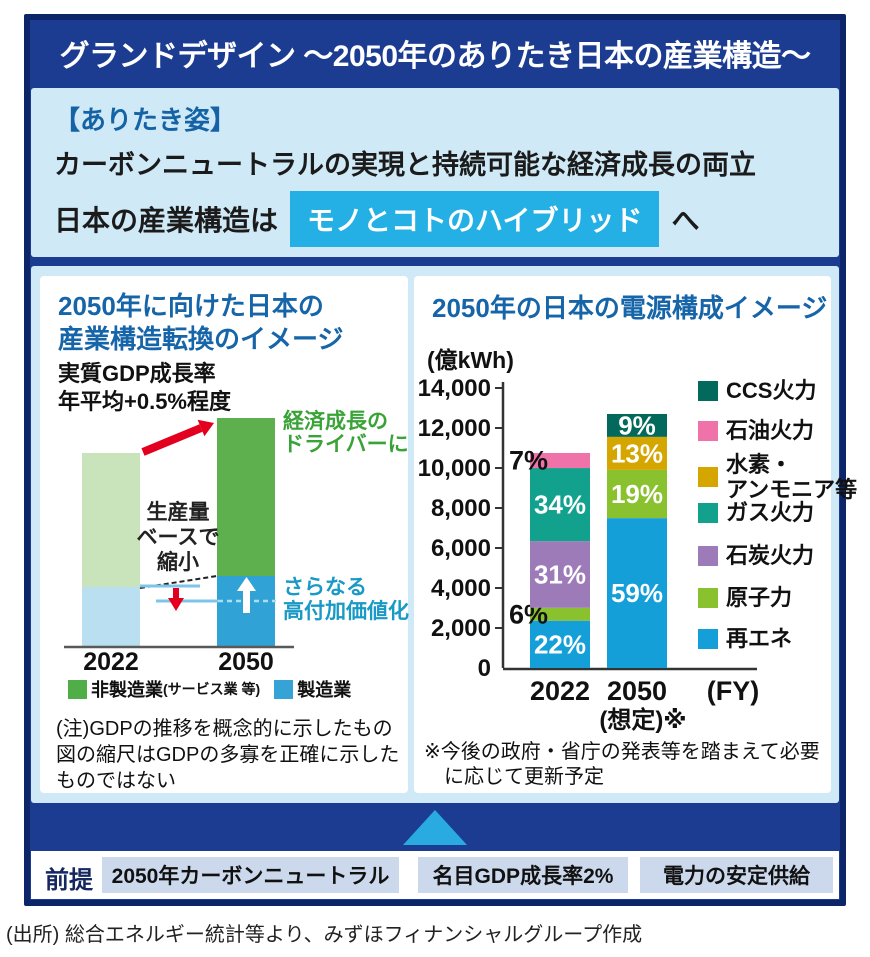 This screenshot has width=870, height=957. Describe the element at coordinates (622, 764) in the screenshot. I see `power-chart-footnote: ※今後の政府・省庁の発表等を踏まえて必要 に応じて更新予定` at that location.